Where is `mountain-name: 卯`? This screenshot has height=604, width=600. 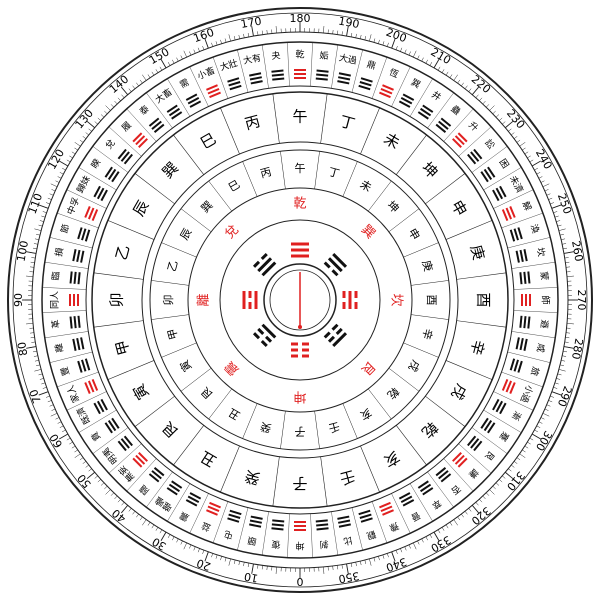
mountain-name: 卯 is located at coordinates (117, 299).